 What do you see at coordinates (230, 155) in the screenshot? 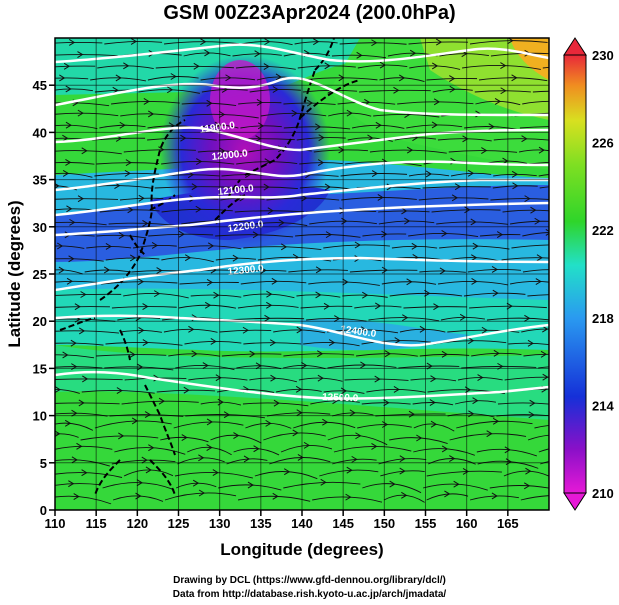
I see `contour-label-12000: 12000.0` at bounding box center [230, 155].